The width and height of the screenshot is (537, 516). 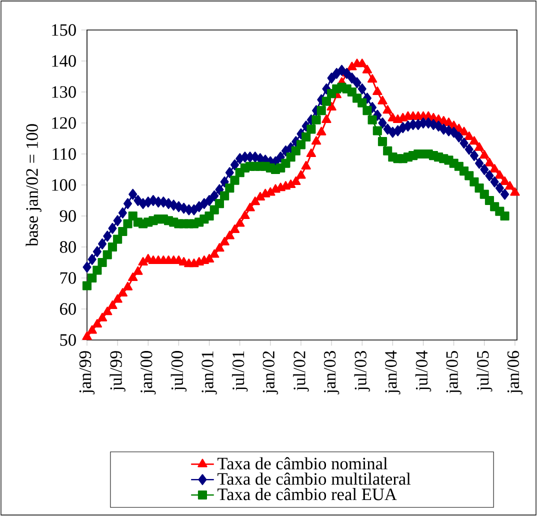 I want to click on x-tick-label: jul/04, so click(x=423, y=371).